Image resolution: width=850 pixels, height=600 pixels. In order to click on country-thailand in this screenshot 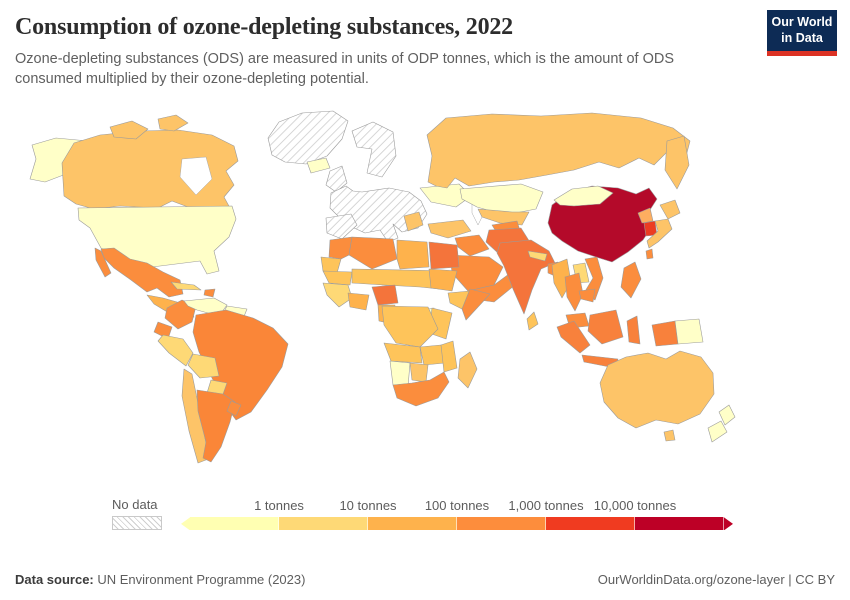, I will do `click(574, 292)`.